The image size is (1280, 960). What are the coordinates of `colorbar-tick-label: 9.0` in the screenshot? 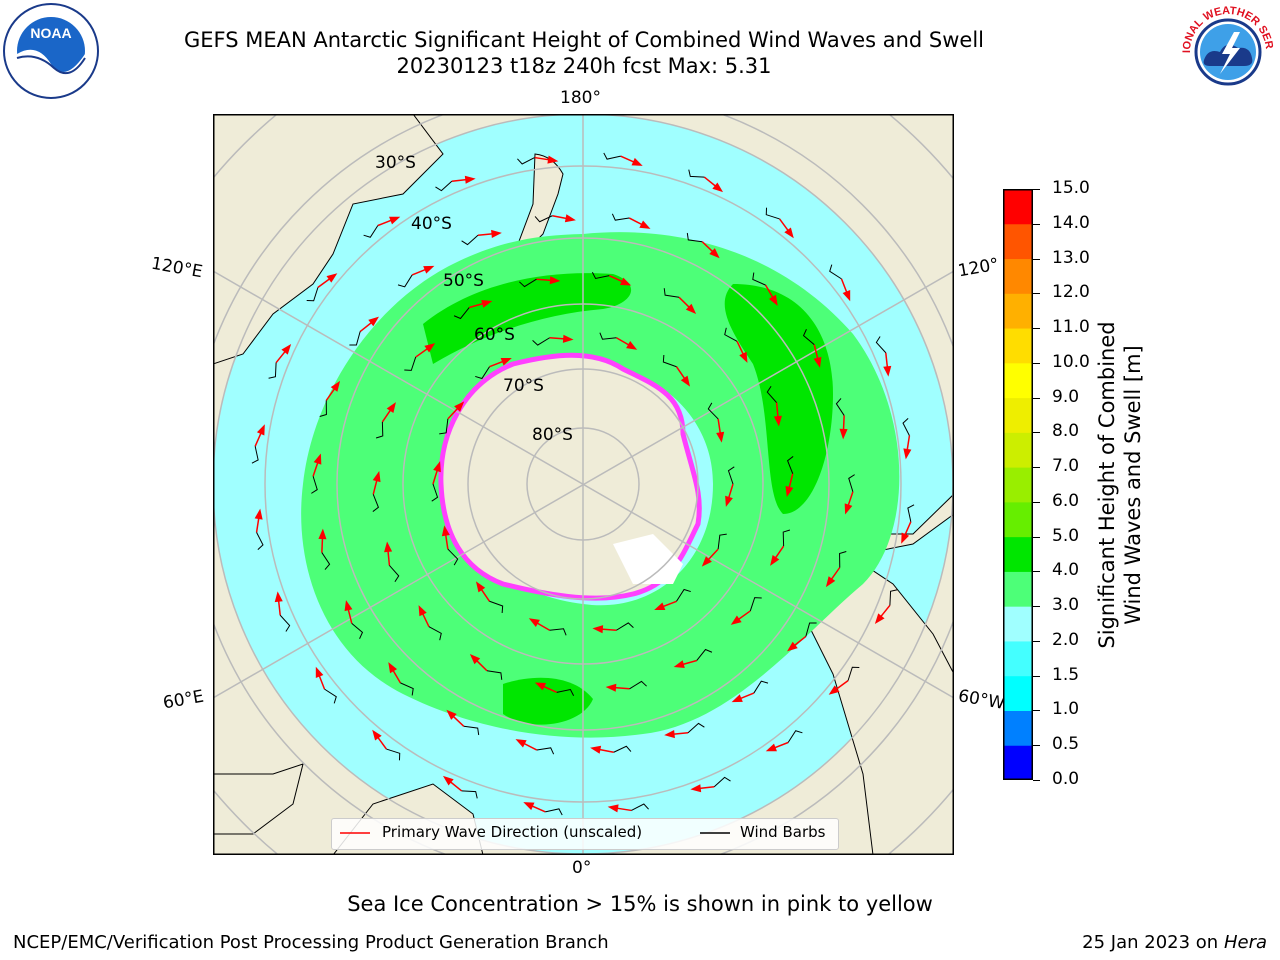 It's located at (1066, 396).